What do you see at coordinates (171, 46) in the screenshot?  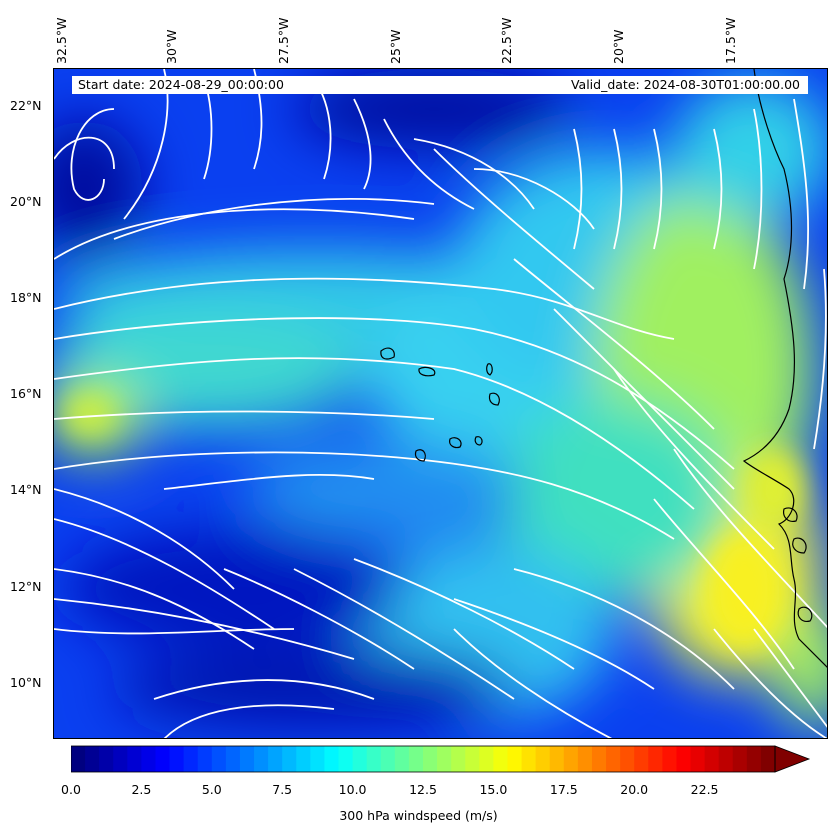 I see `longitude-label: 30°W` at bounding box center [171, 46].